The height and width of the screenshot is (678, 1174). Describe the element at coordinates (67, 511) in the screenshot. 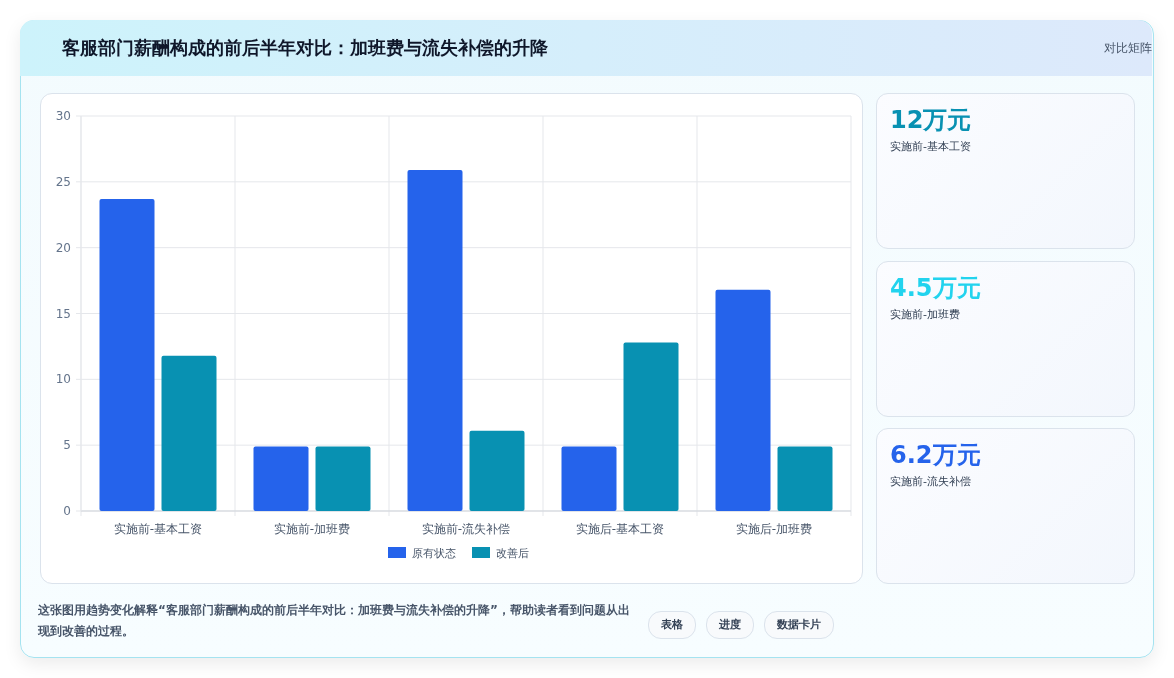

I see `y-tick-label: 0` at that location.